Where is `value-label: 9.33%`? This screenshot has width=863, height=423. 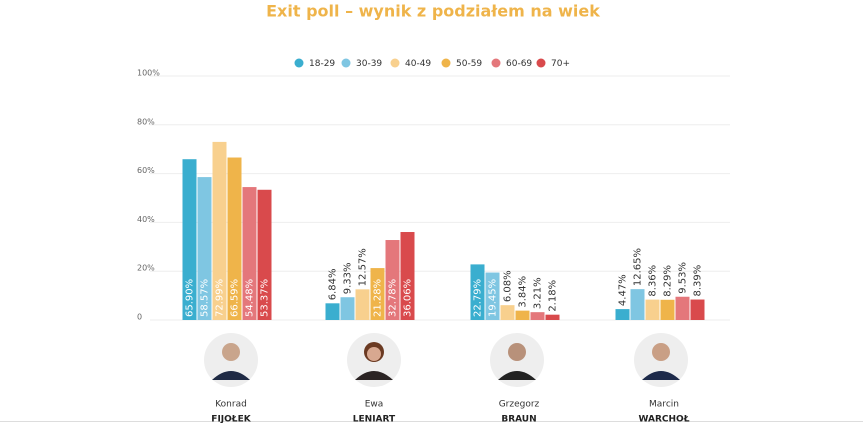
value-label: 9.33% is located at coordinates (348, 278).